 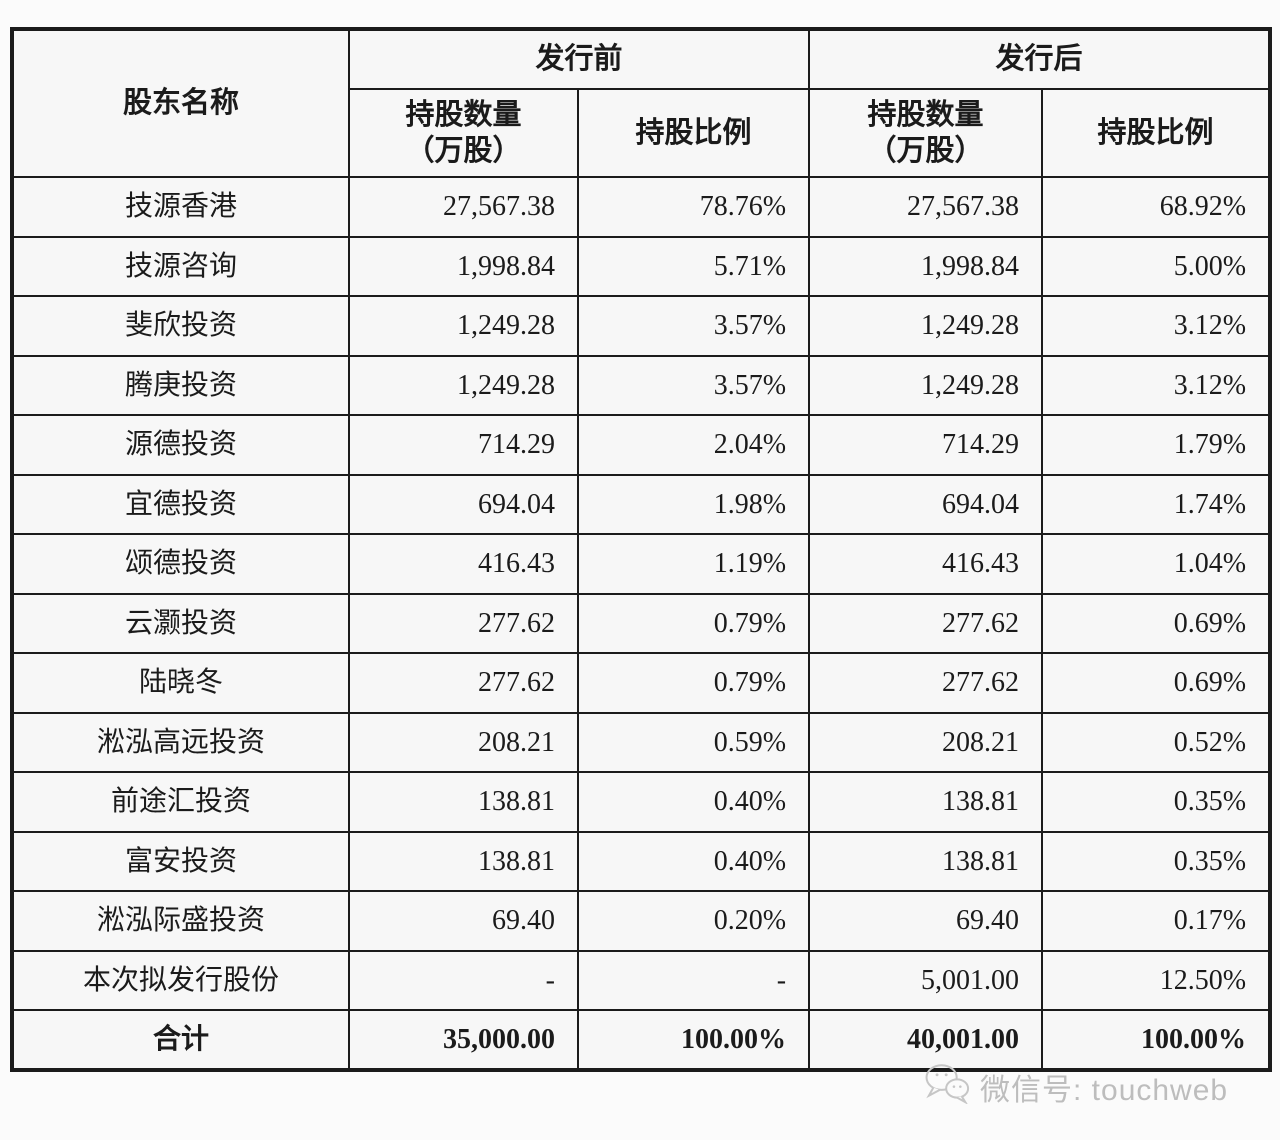 I want to click on qty-after-value: 694.04, so click(x=926, y=504).